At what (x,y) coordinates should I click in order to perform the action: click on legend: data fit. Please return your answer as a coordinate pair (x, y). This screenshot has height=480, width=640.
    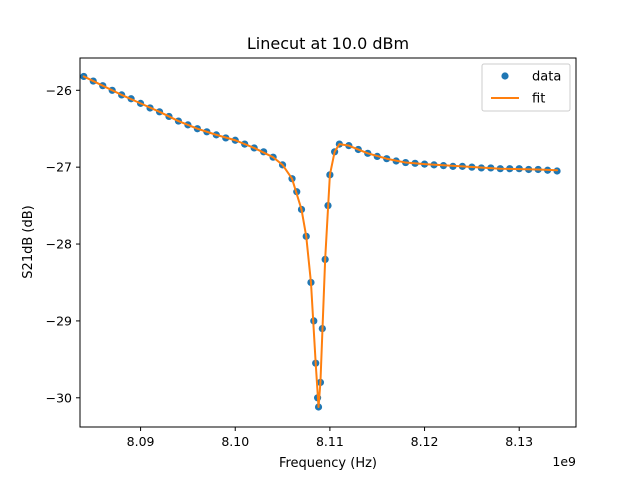
    Looking at the image, I should click on (526, 87).